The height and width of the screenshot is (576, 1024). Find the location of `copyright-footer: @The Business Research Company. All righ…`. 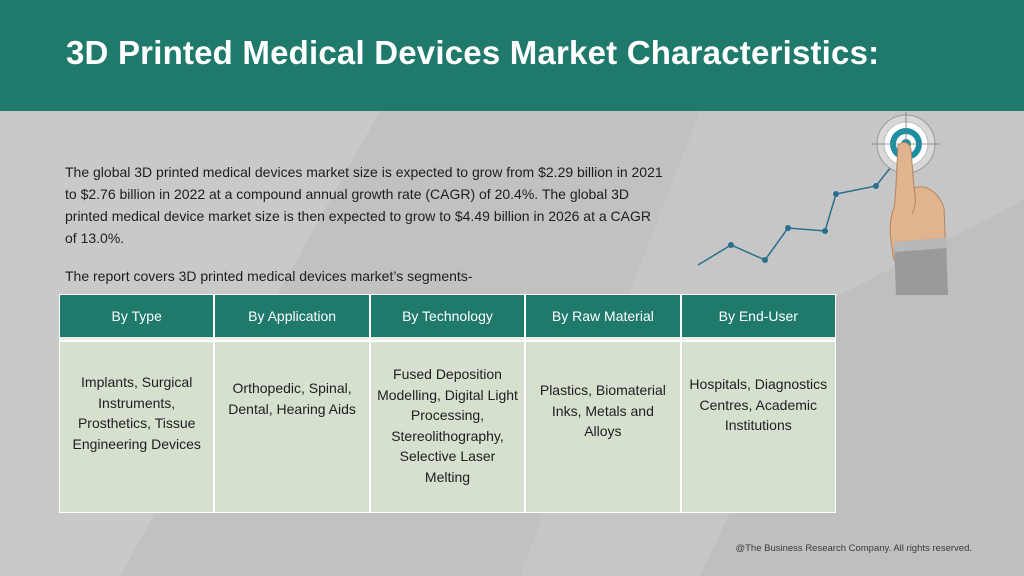

copyright-footer: @The Business Research Company. All righ… is located at coordinates (853, 548).